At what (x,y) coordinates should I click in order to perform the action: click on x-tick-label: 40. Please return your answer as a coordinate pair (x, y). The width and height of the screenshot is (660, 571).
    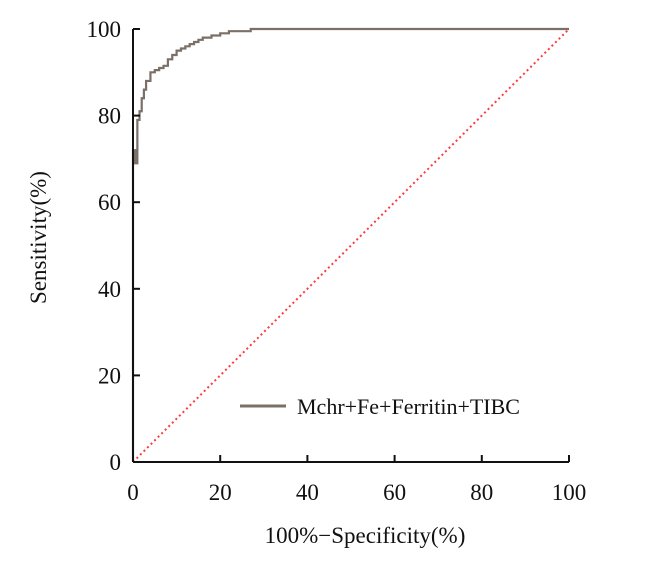
    Looking at the image, I should click on (307, 492).